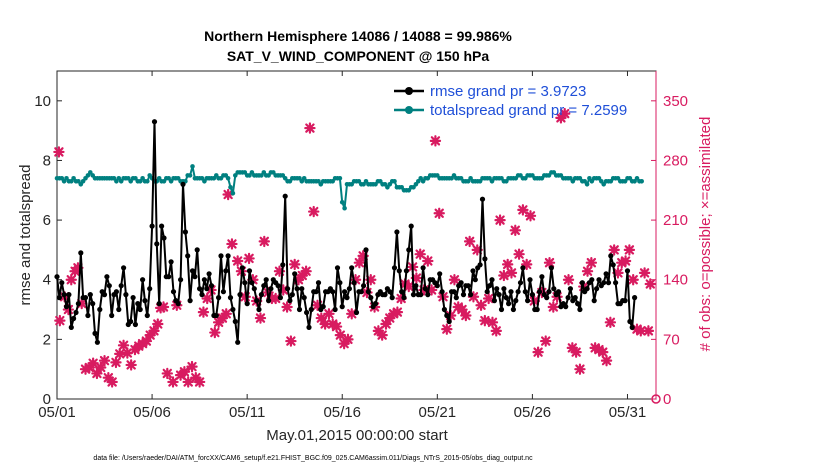 This screenshot has height=470, width=830. What do you see at coordinates (357, 435) in the screenshot?
I see `x-axis-label: May.01,2015 00:00:00 start` at bounding box center [357, 435].